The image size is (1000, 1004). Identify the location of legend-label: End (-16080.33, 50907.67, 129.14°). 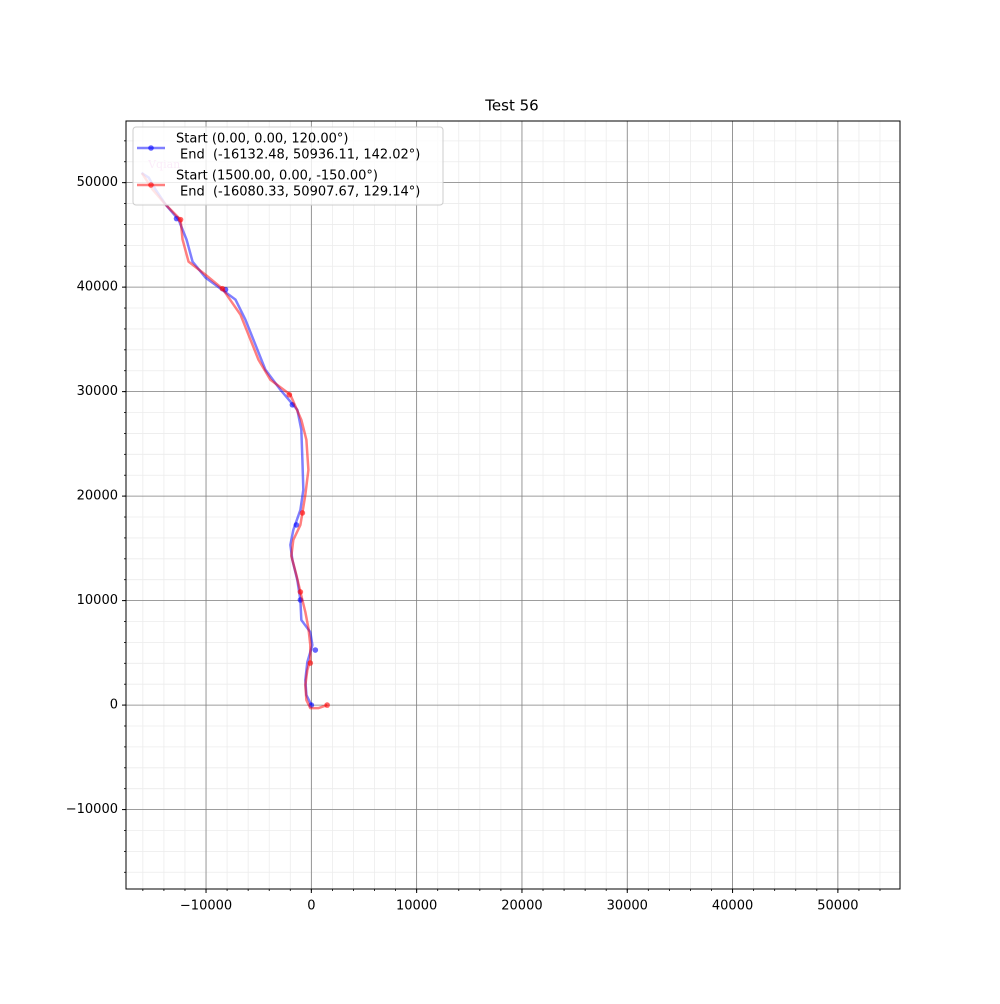
(300, 192).